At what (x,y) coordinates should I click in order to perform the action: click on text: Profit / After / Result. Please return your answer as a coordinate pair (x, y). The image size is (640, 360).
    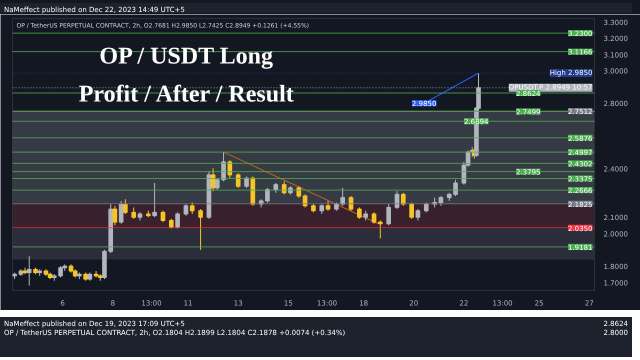
    Looking at the image, I should click on (186, 95).